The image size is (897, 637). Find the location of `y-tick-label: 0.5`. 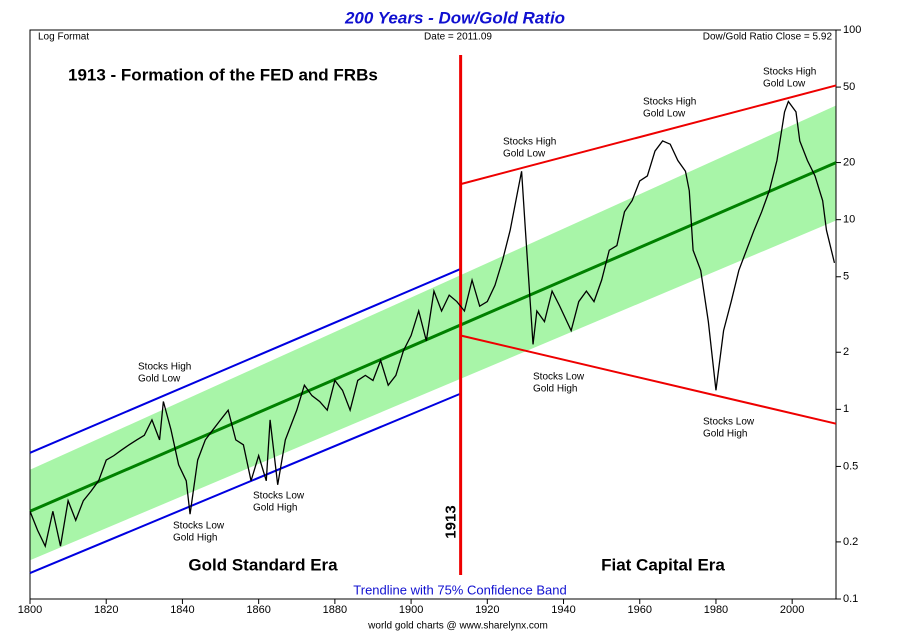

y-tick-label: 0.5 is located at coordinates (850, 466).